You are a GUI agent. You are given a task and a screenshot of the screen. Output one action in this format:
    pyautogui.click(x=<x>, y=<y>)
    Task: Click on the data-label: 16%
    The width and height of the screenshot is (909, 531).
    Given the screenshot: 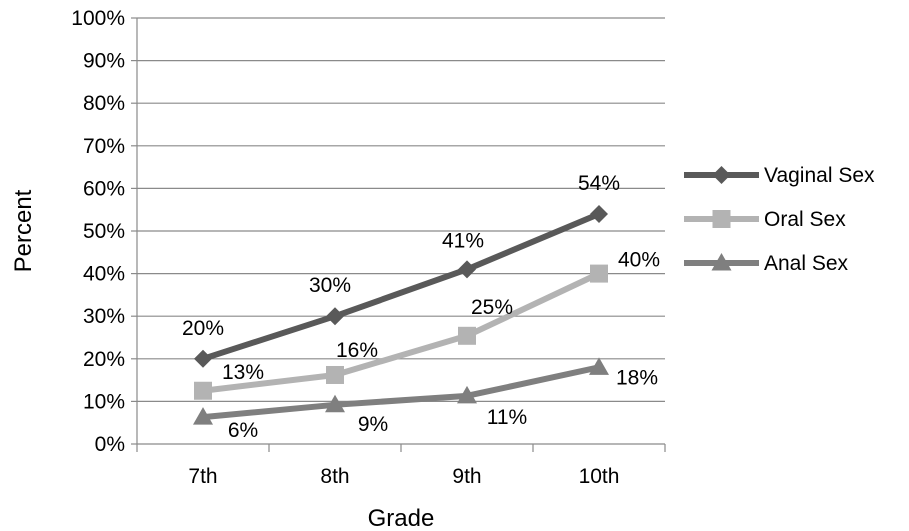 What is the action you would take?
    pyautogui.click(x=357, y=350)
    